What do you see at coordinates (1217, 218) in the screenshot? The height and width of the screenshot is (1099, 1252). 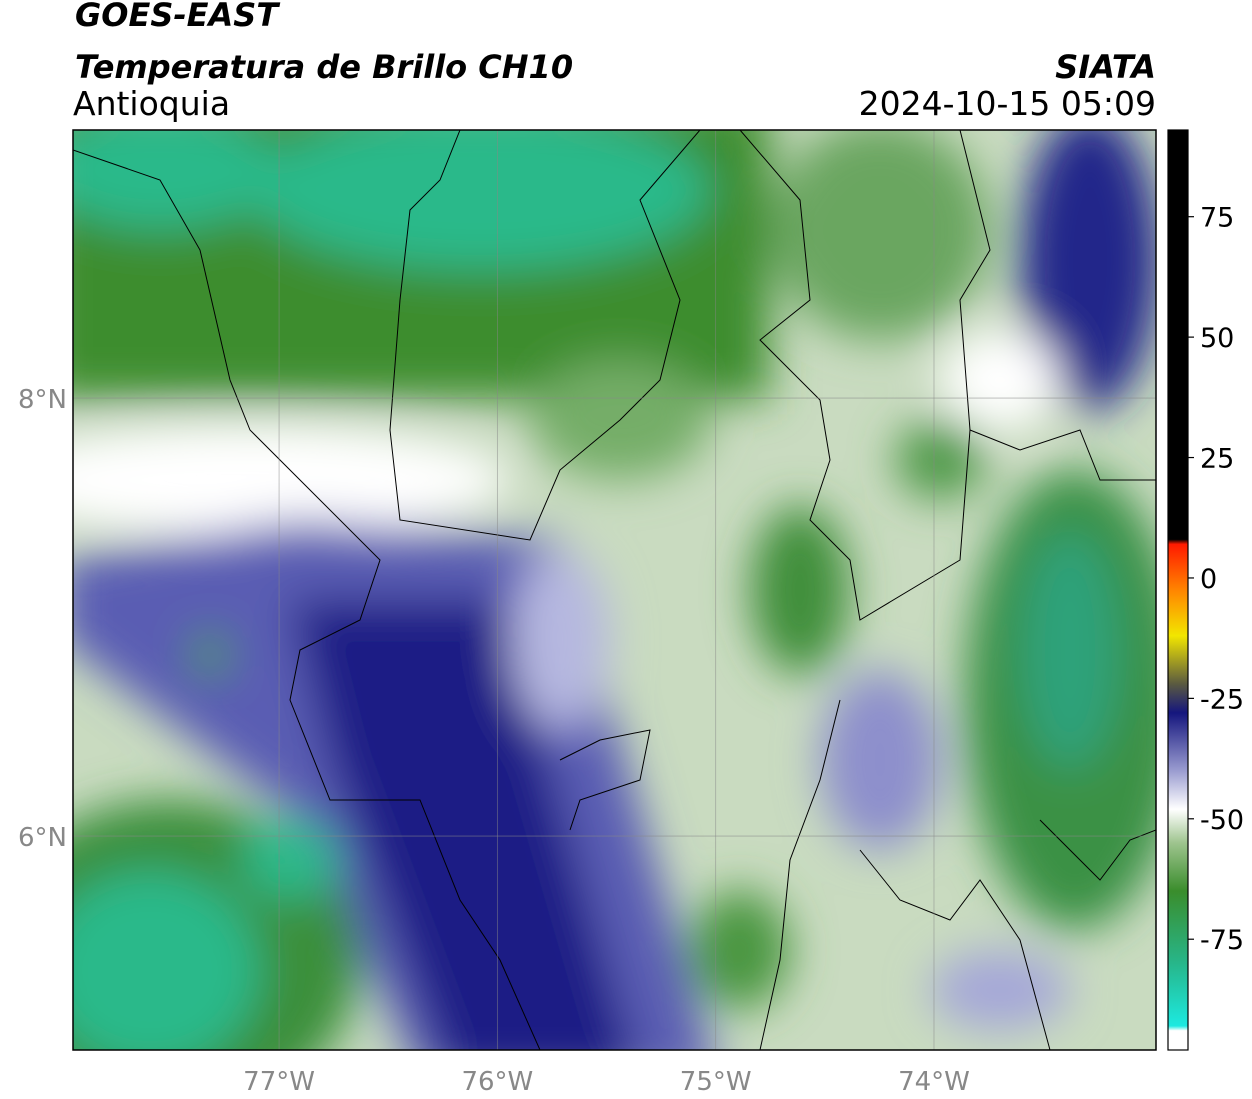 I see `colorbar-tick-label: 75` at bounding box center [1217, 218].